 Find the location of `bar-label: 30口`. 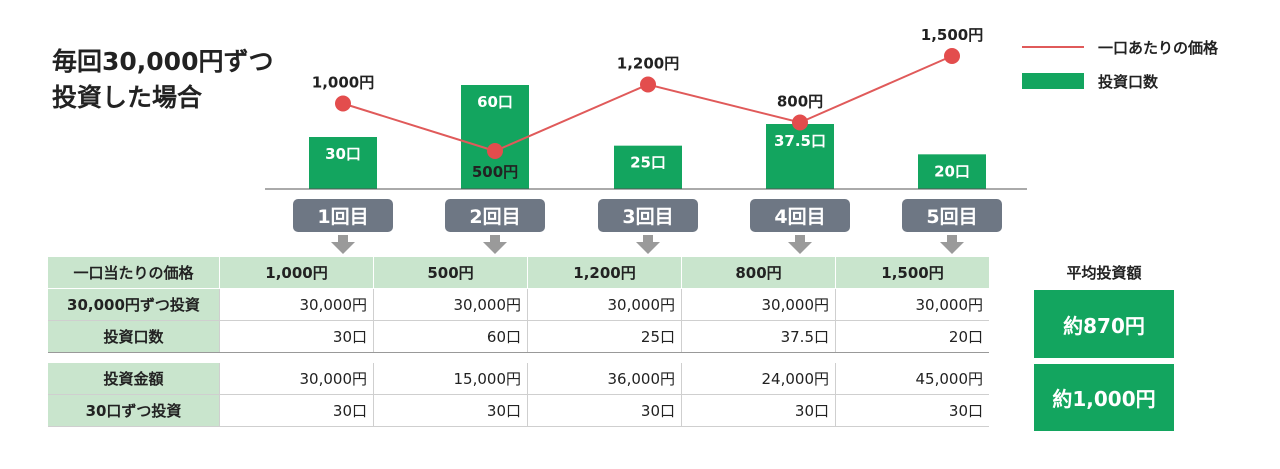

bar-label: 30口 is located at coordinates (343, 154).